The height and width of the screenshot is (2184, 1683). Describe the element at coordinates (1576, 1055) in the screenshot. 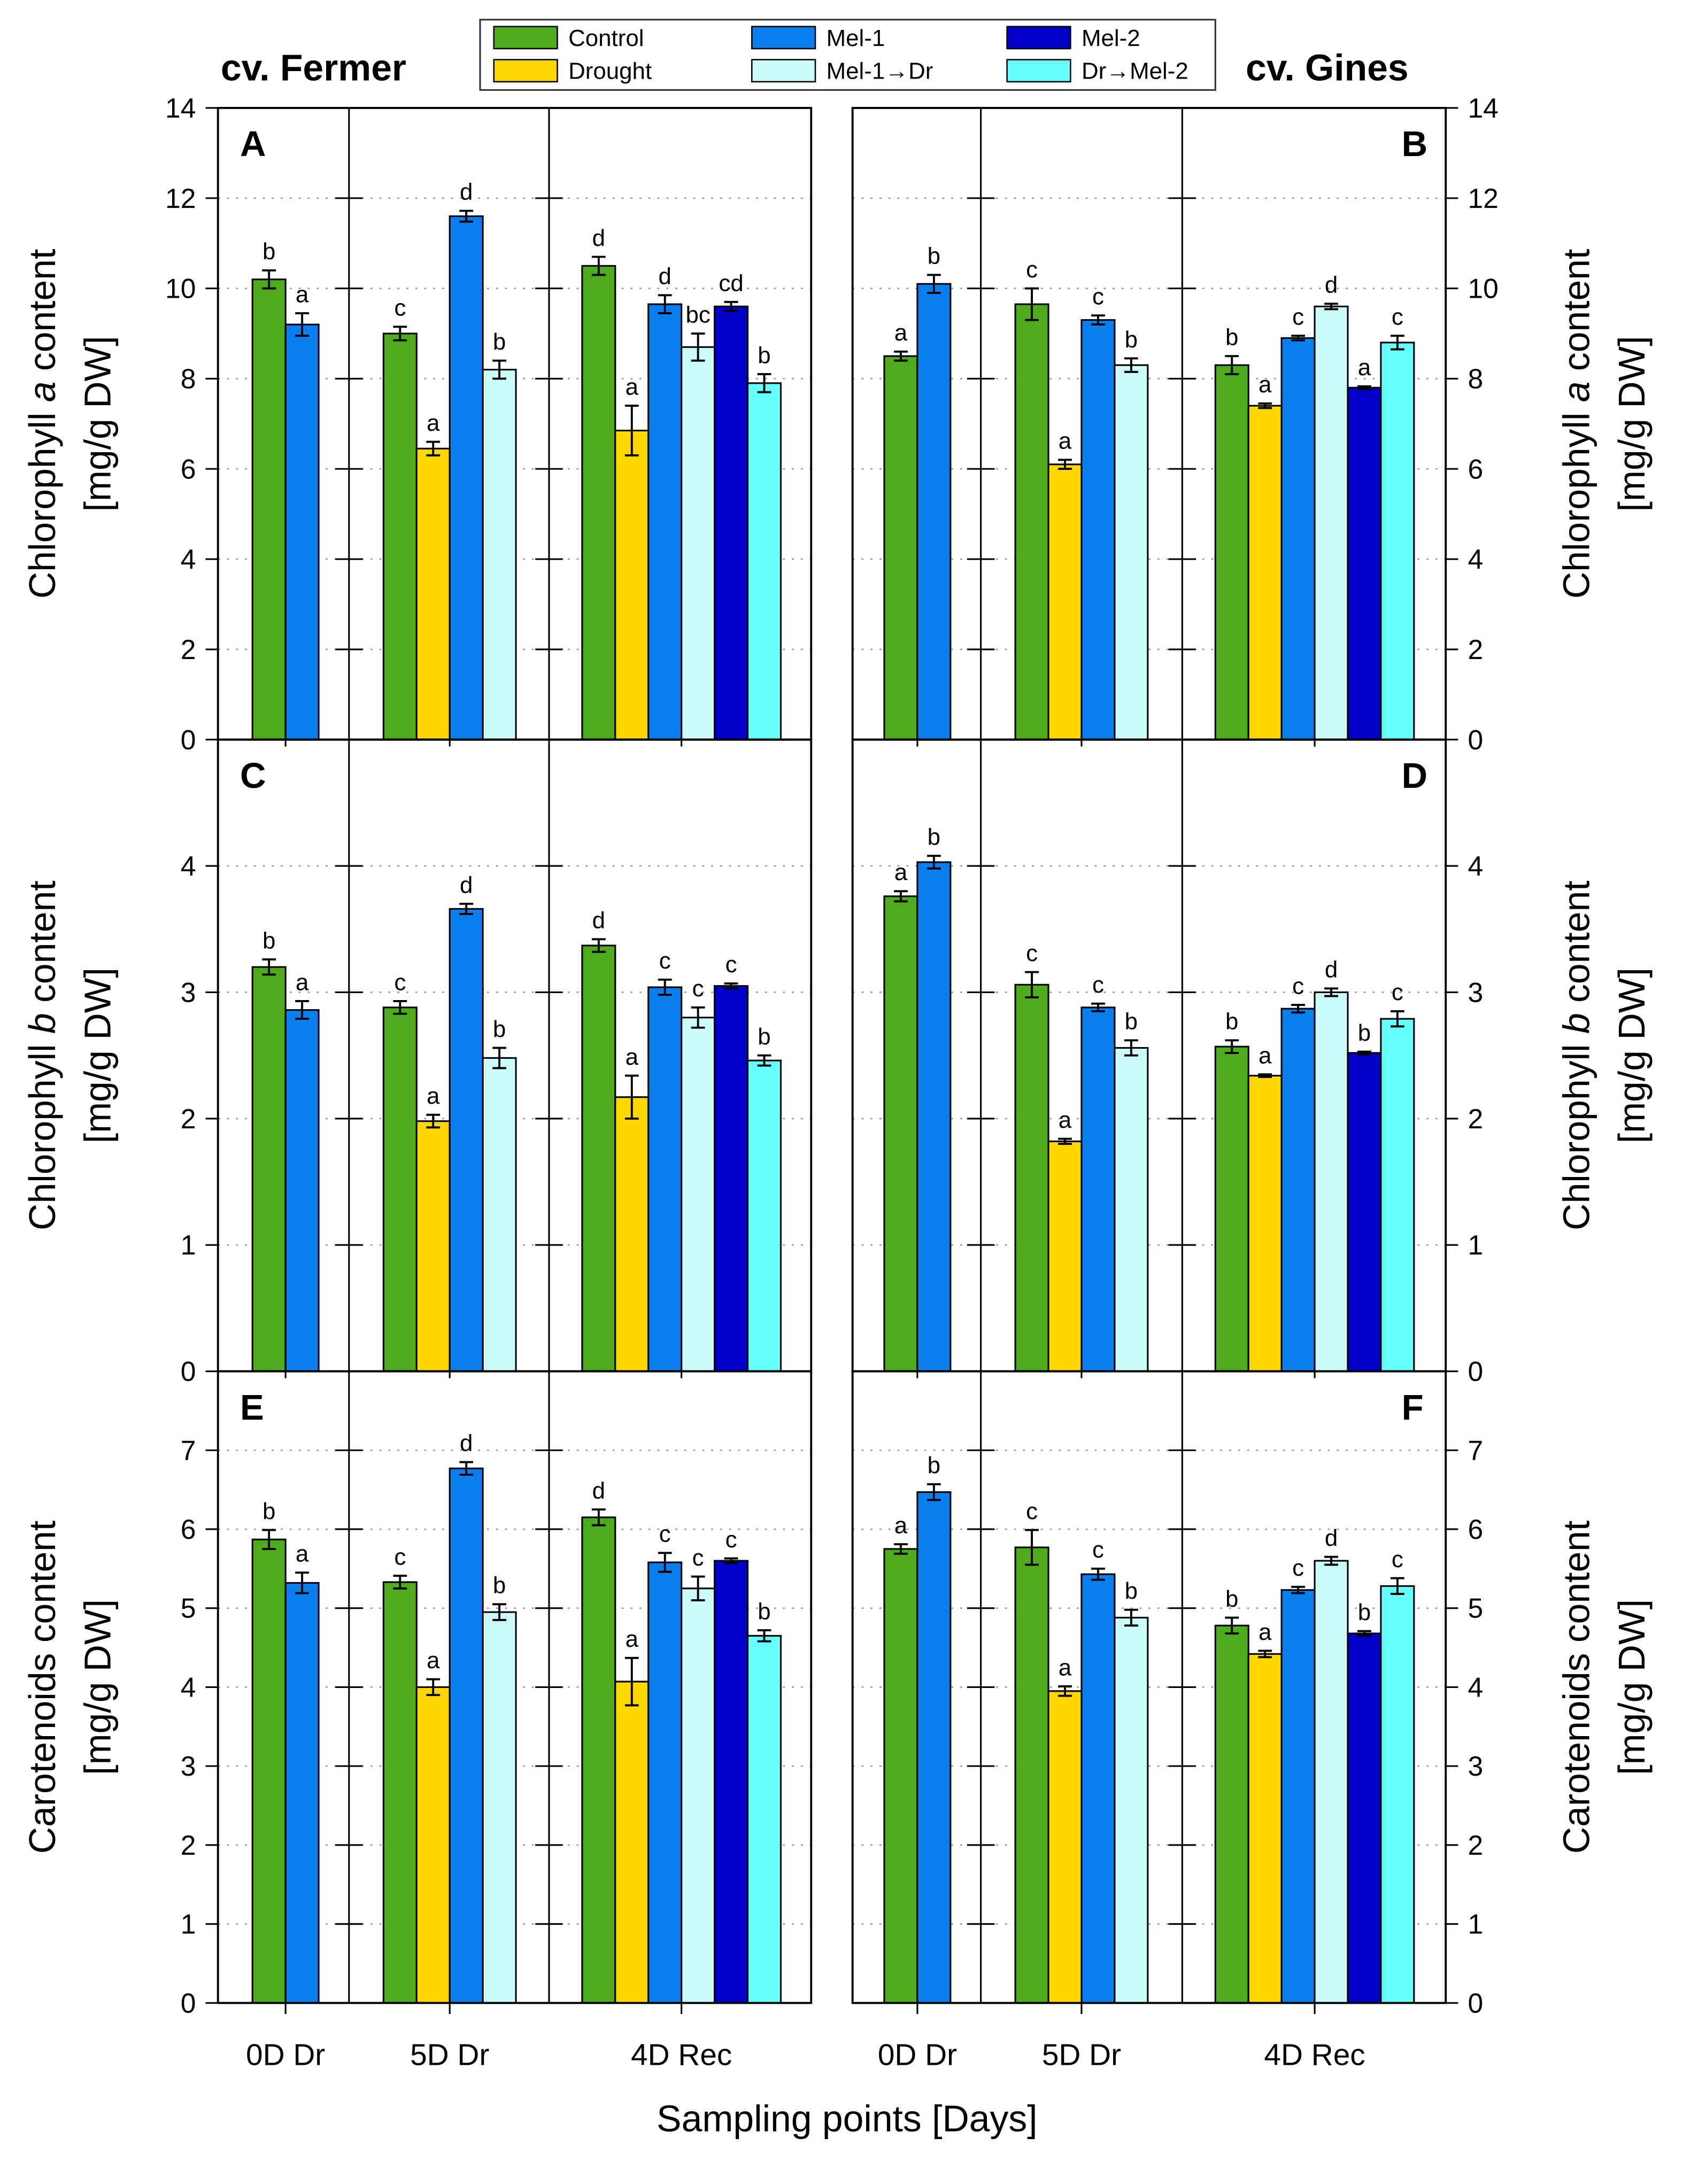

I see `y-axis-label: Chlorophyll b content` at that location.